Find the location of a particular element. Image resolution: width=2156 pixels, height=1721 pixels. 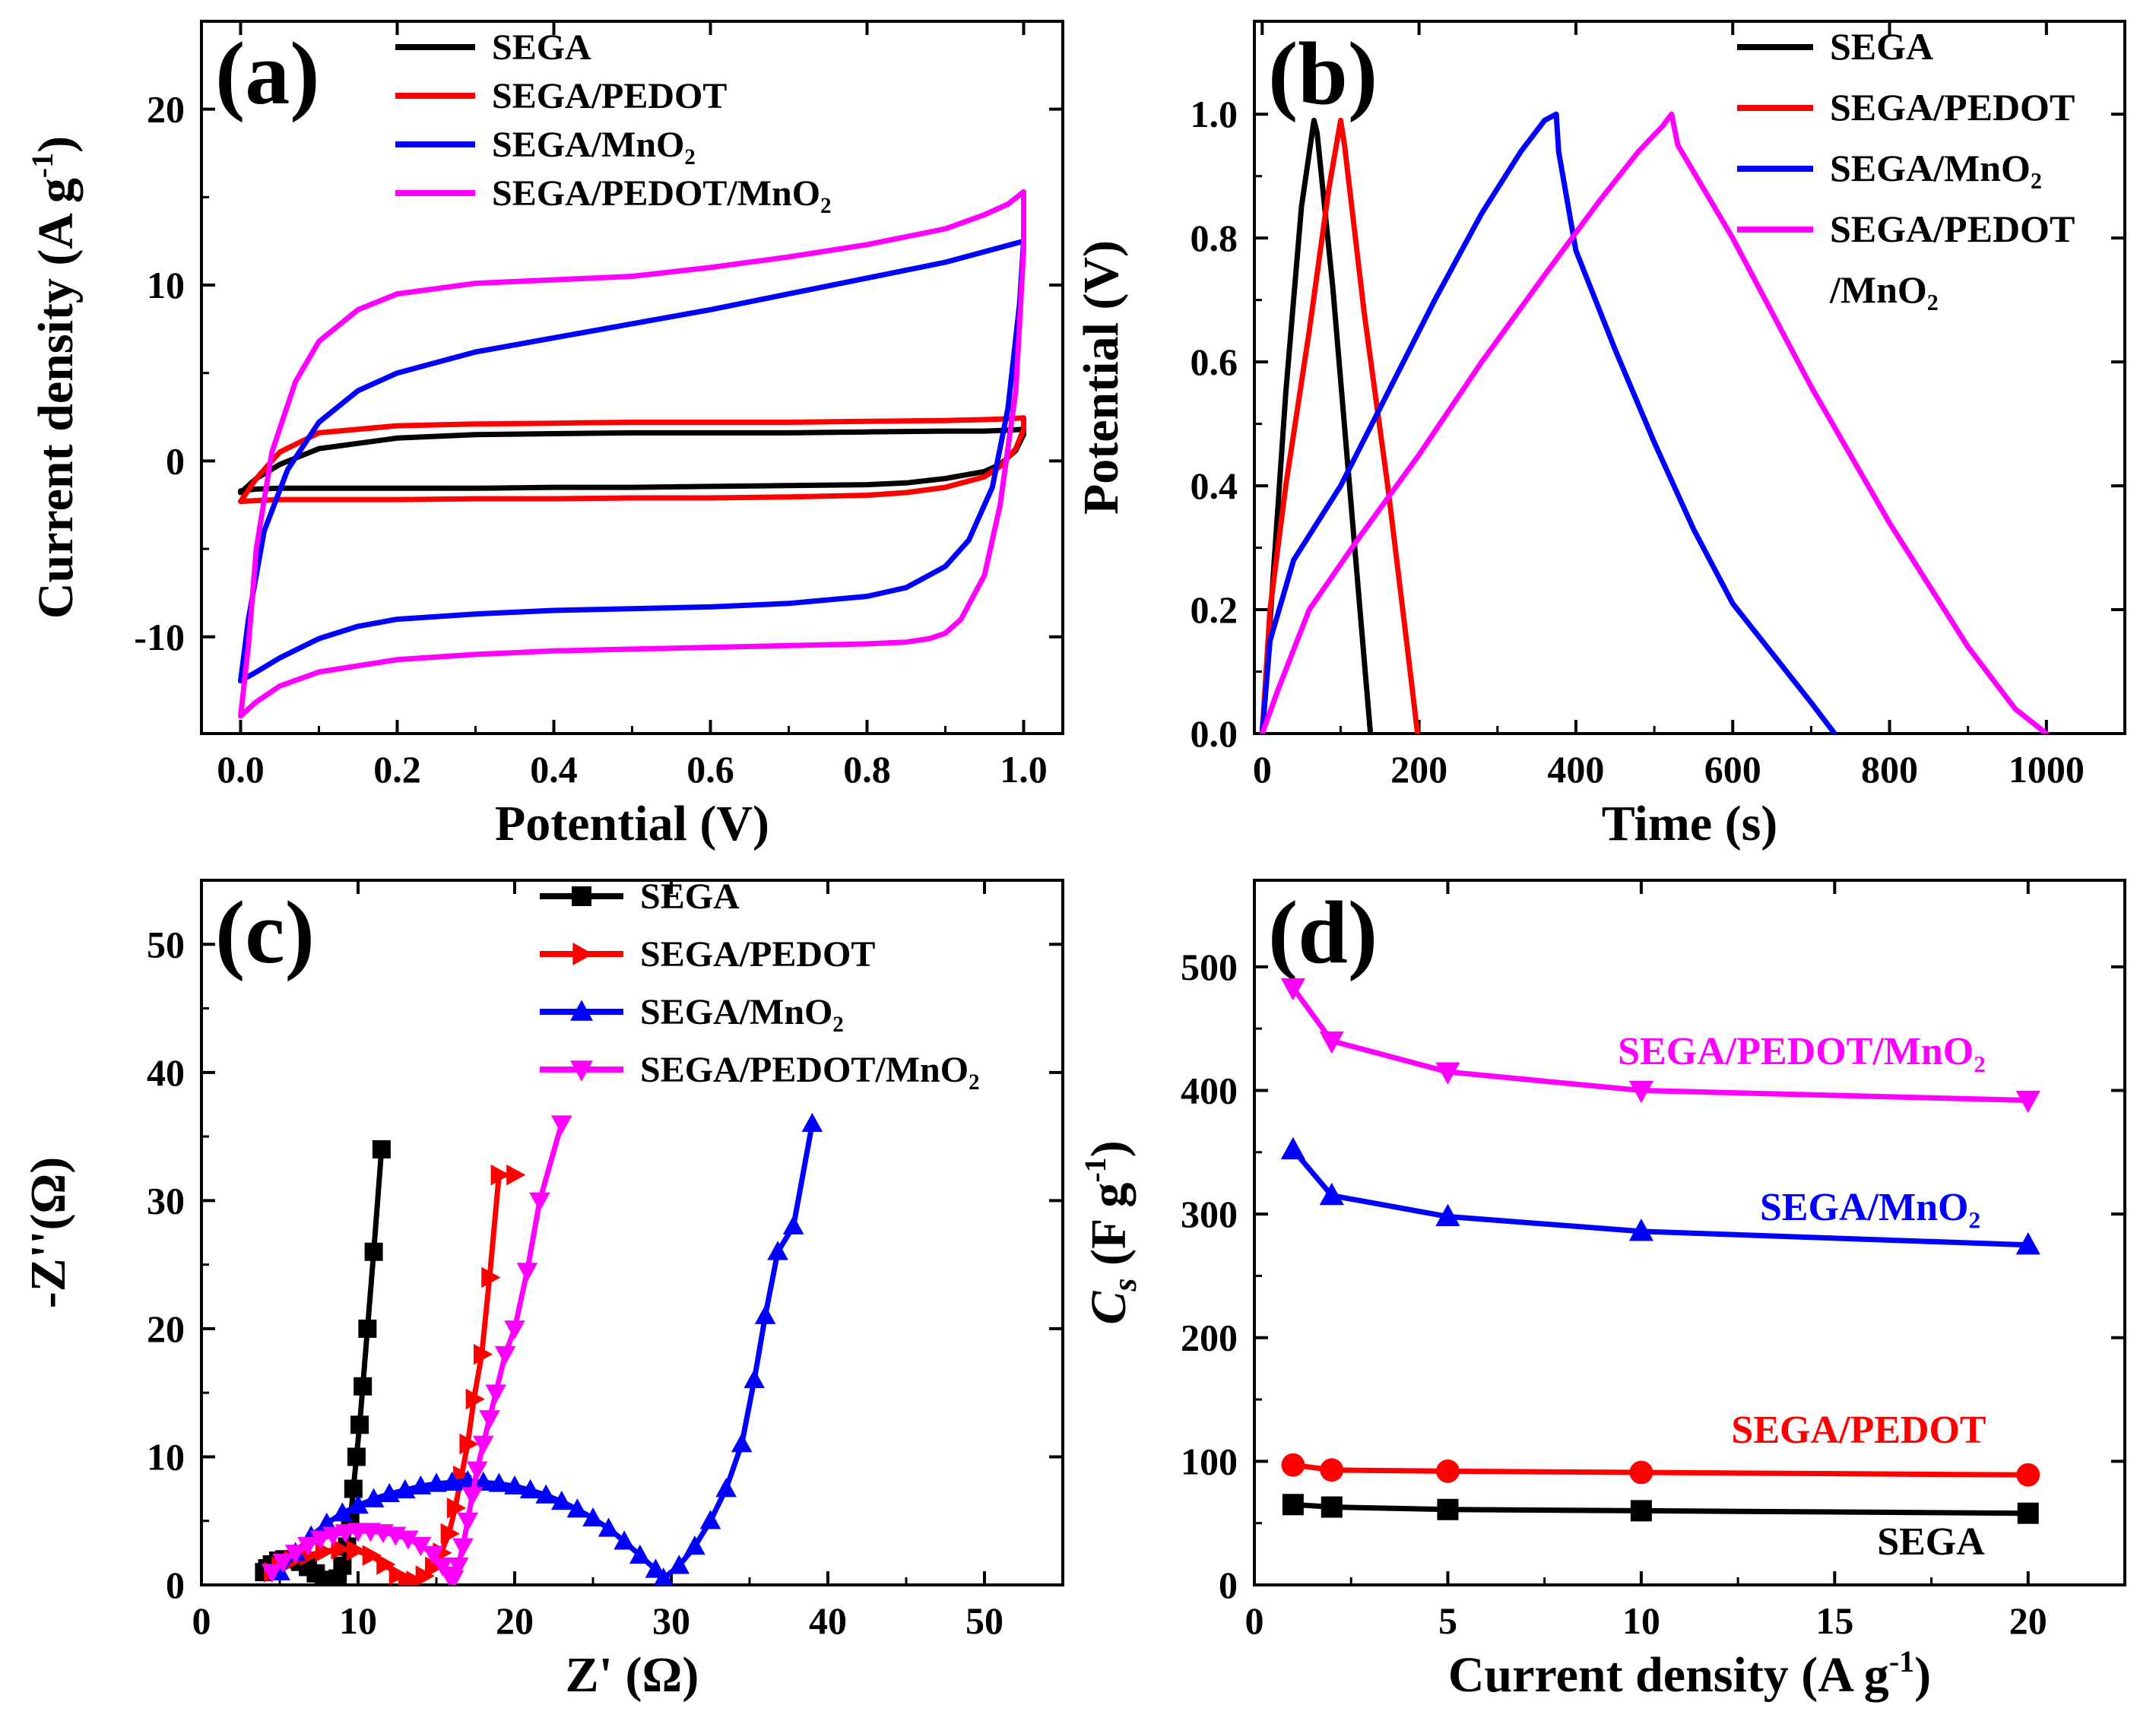

y-tick-label: 30 is located at coordinates (166, 1200).